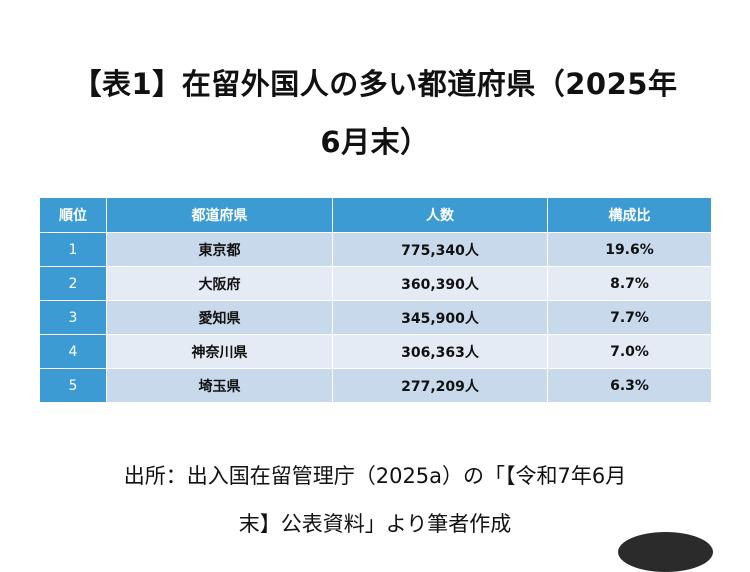 The width and height of the screenshot is (750, 572). What do you see at coordinates (440, 249) in the screenshot?
I see `count-cell: 775,340人` at bounding box center [440, 249].